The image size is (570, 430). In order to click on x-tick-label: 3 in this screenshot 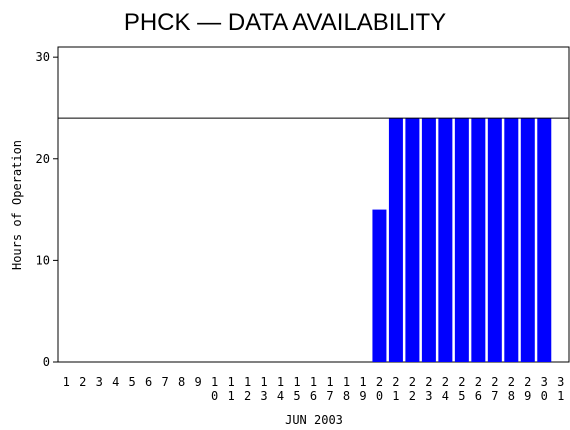, I will do `click(99, 382)`.